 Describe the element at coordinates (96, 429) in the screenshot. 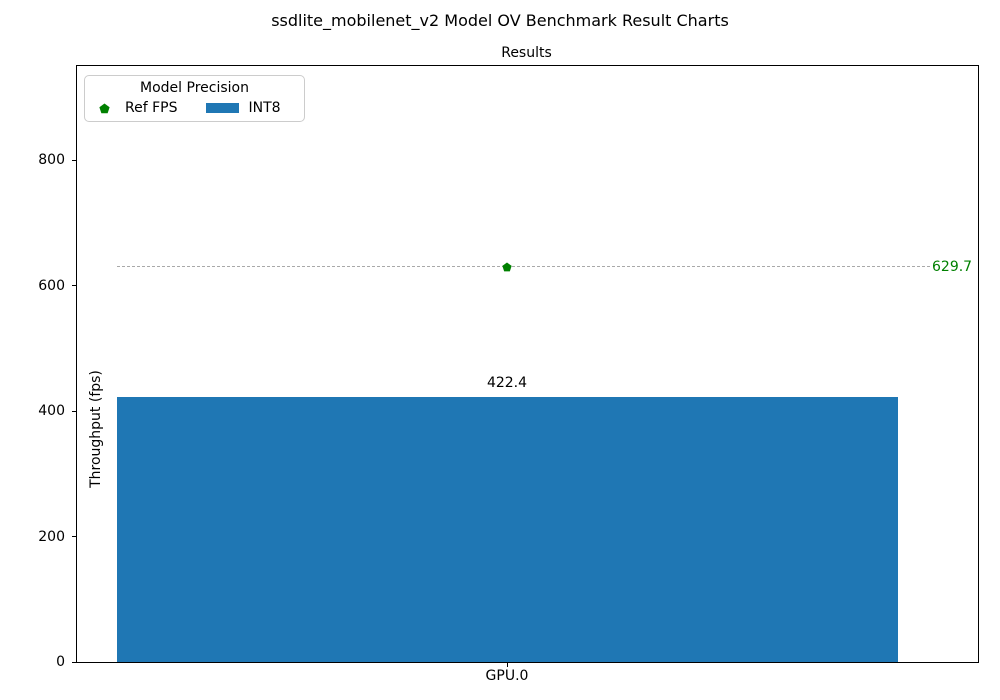

I see `y-axis-label: Throughput (fps)` at that location.